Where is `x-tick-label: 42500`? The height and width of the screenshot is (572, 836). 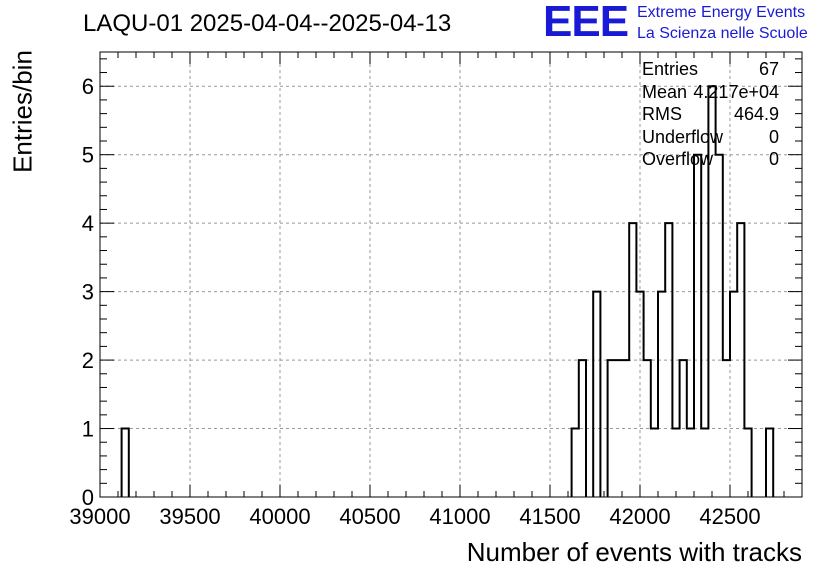 x-tick-label: 42500 is located at coordinates (729, 516).